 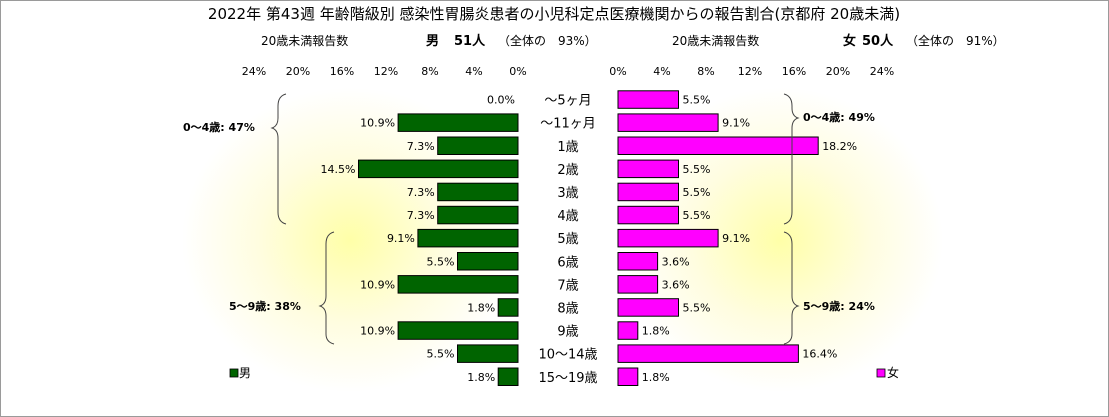 What do you see at coordinates (567, 332) in the screenshot?
I see `age-category-label: 9歳` at bounding box center [567, 332].